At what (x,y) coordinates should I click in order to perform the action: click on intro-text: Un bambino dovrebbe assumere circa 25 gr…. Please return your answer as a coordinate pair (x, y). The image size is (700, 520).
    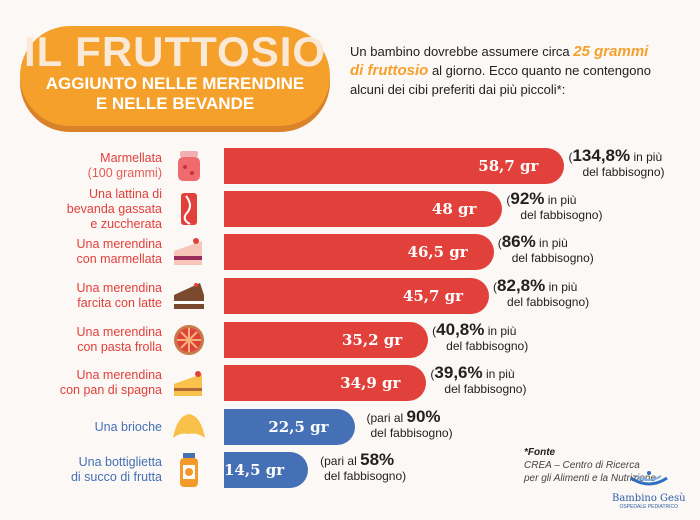
    Looking at the image, I should click on (510, 70).